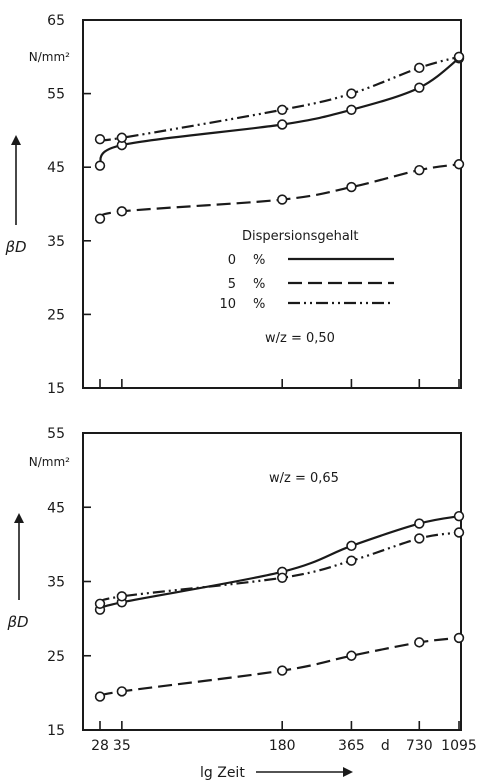 The image size is (485, 782). Describe the element at coordinates (56, 21) in the screenshot. I see `y-tick-label: 65` at that location.